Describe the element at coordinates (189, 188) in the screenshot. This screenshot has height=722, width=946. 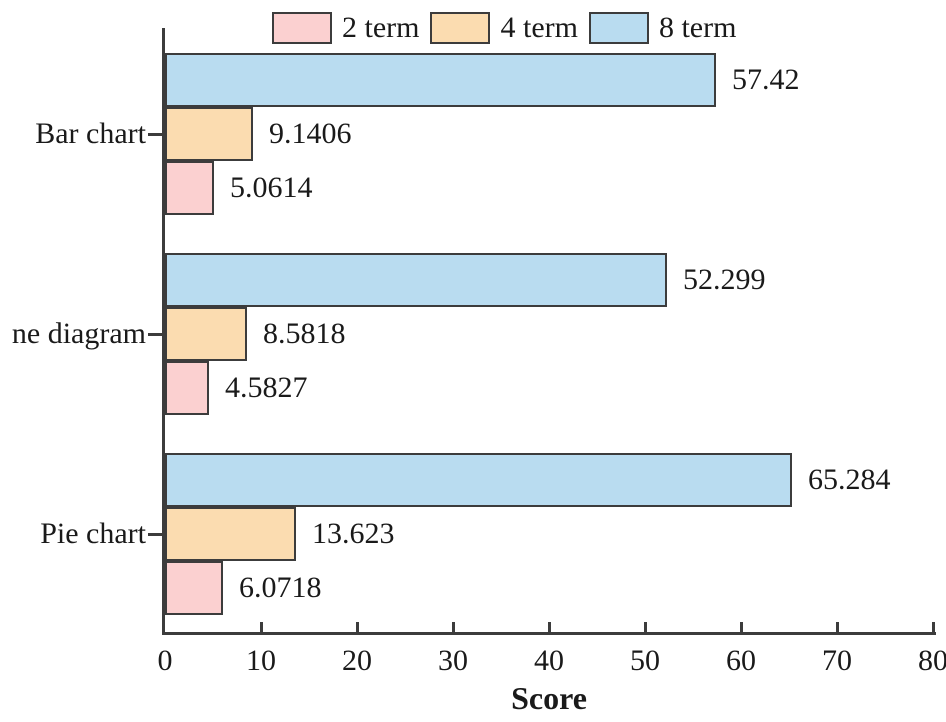
I see `bar-2-term-bar-chart` at that location.